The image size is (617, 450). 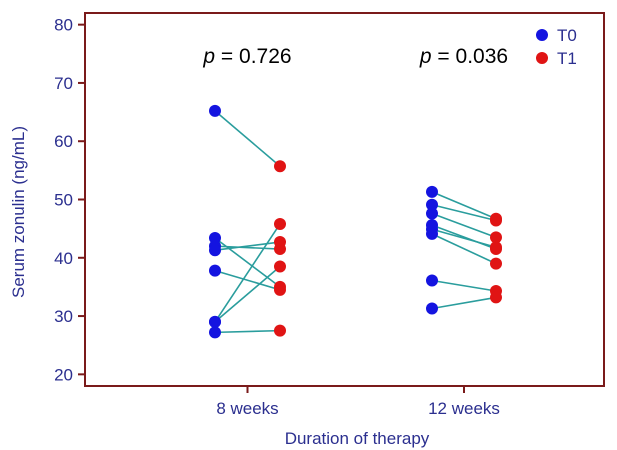 What do you see at coordinates (18, 212) in the screenshot?
I see `y-axis-title: Serum zonulin (ng/mL)` at bounding box center [18, 212].